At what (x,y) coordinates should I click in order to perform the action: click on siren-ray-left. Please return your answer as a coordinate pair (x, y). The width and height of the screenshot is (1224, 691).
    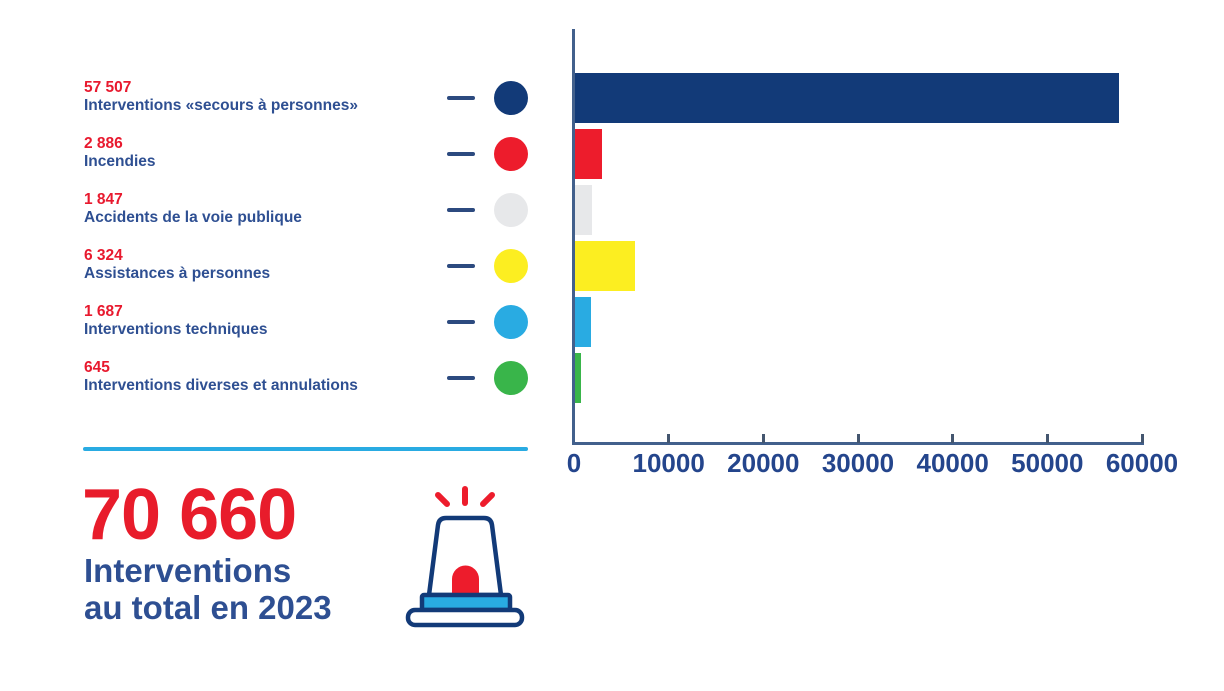
    Looking at the image, I should click on (442, 499).